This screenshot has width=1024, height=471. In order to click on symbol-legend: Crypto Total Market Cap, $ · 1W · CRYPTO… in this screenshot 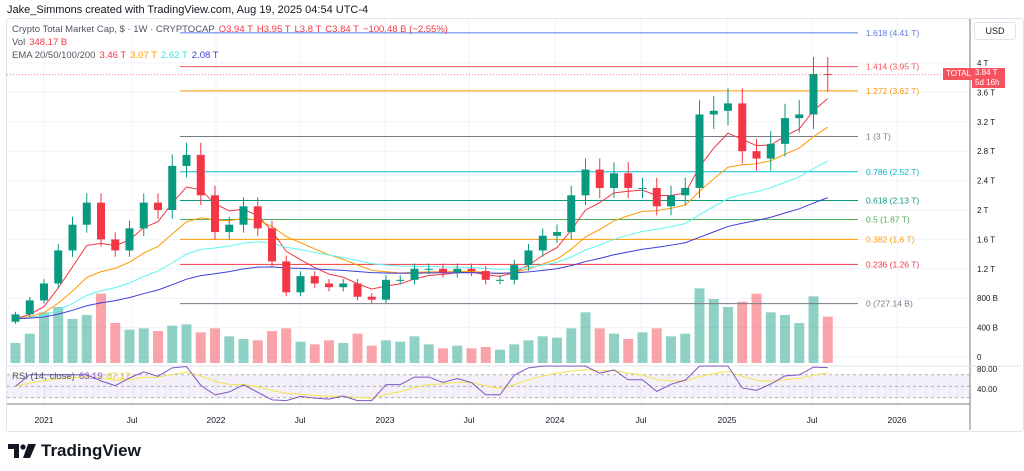, I will do `click(232, 29)`.